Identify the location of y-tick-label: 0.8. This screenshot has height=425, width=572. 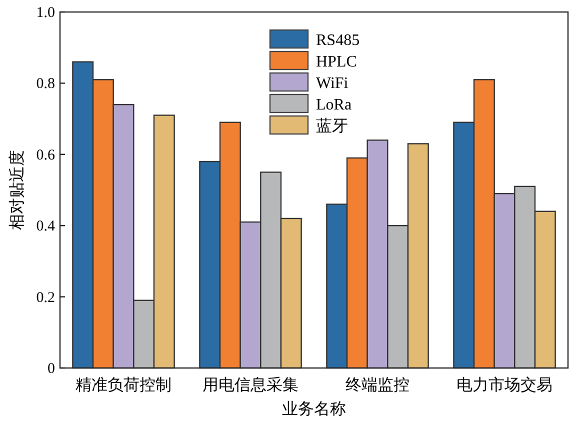
(45, 84).